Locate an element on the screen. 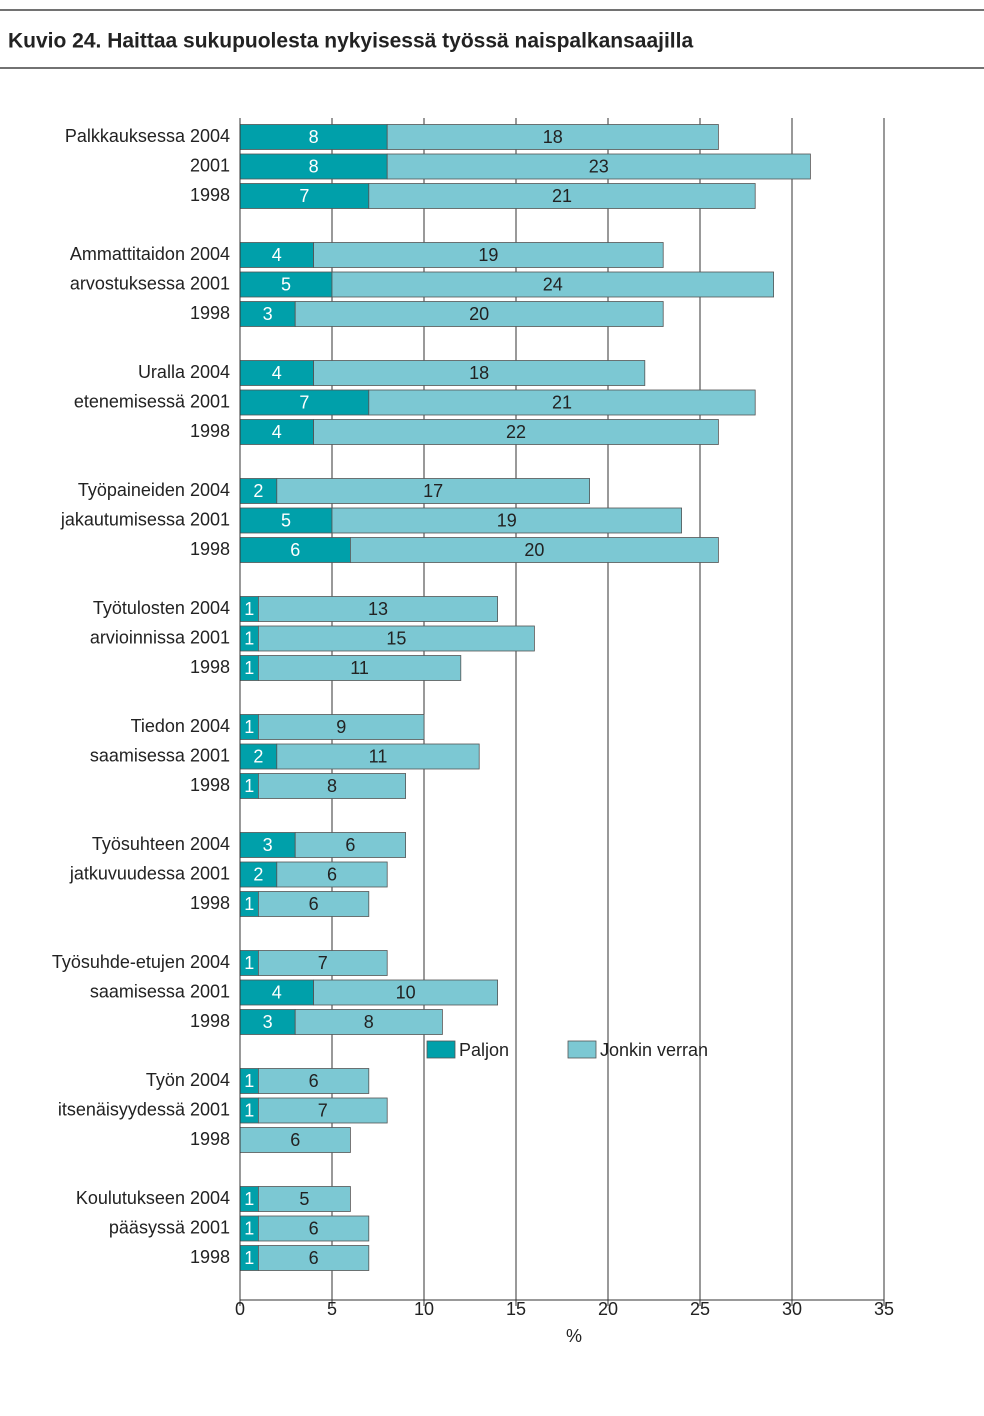 Image resolution: width=984 pixels, height=1416 pixels. data-label: 11 is located at coordinates (359, 668).